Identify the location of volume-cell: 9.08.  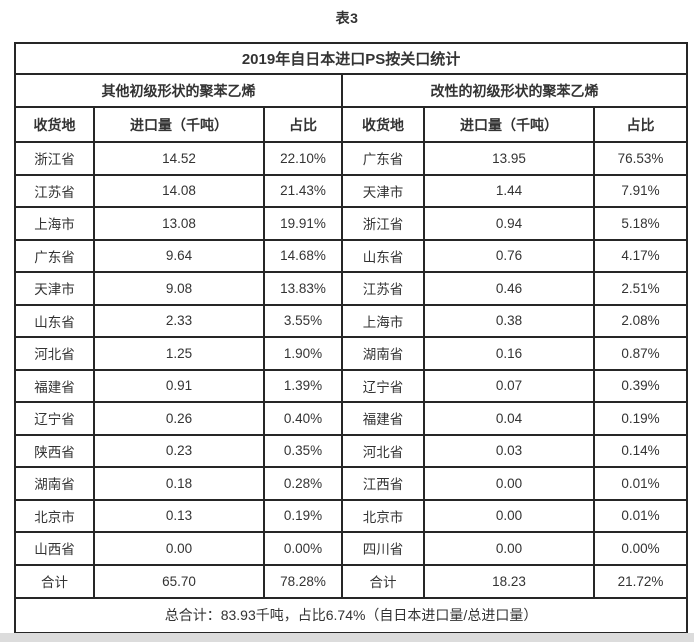
(179, 288).